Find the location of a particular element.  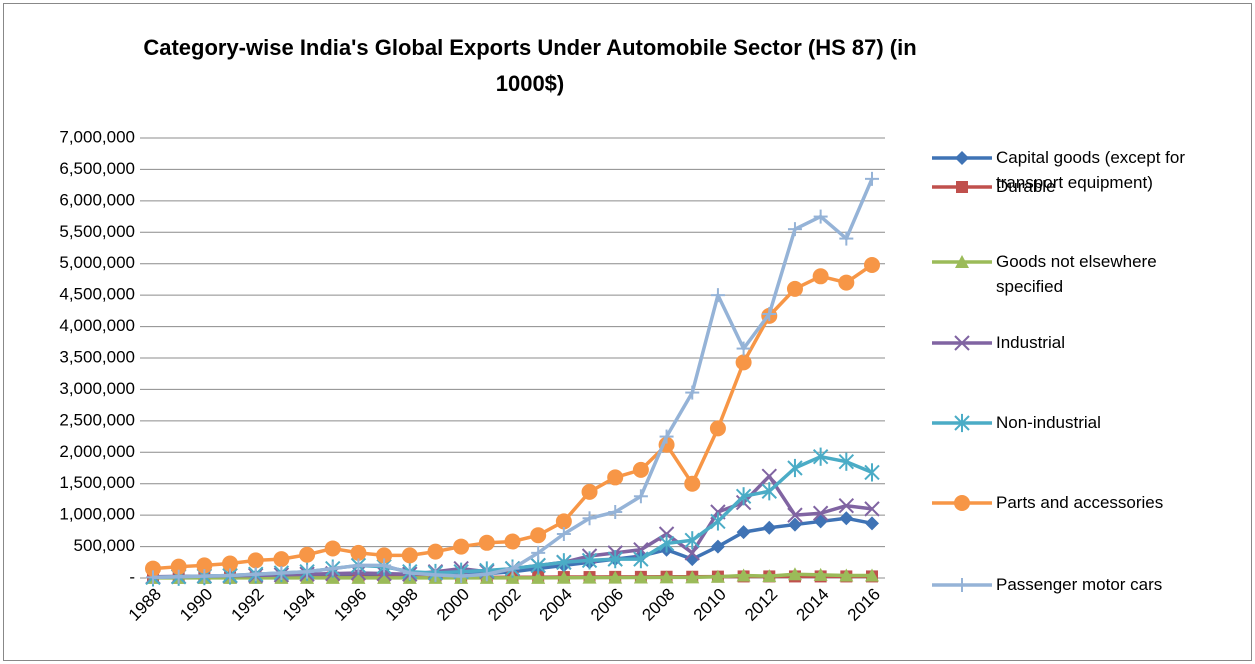

y-tick-label: 5,000,000 is located at coordinates (97, 262).